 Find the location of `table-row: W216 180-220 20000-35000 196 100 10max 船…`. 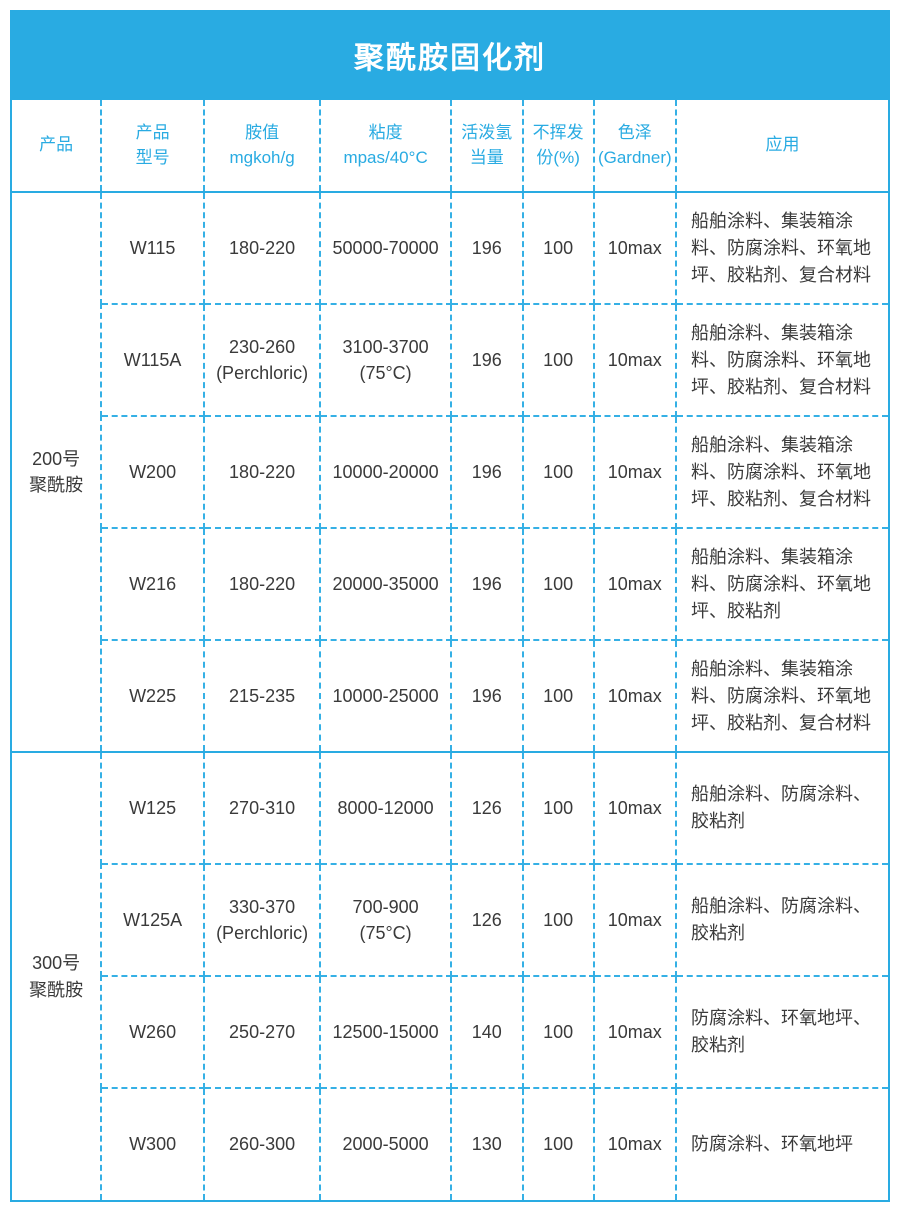

table-row: W216 180-220 20000-35000 196 100 10max 船… is located at coordinates (450, 584).